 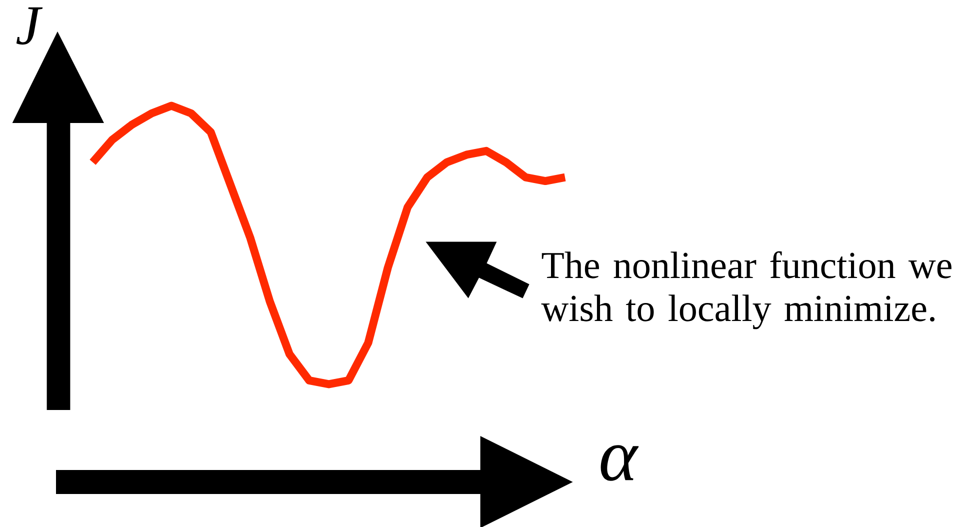 I want to click on x-axis-title: α, so click(x=619, y=463).